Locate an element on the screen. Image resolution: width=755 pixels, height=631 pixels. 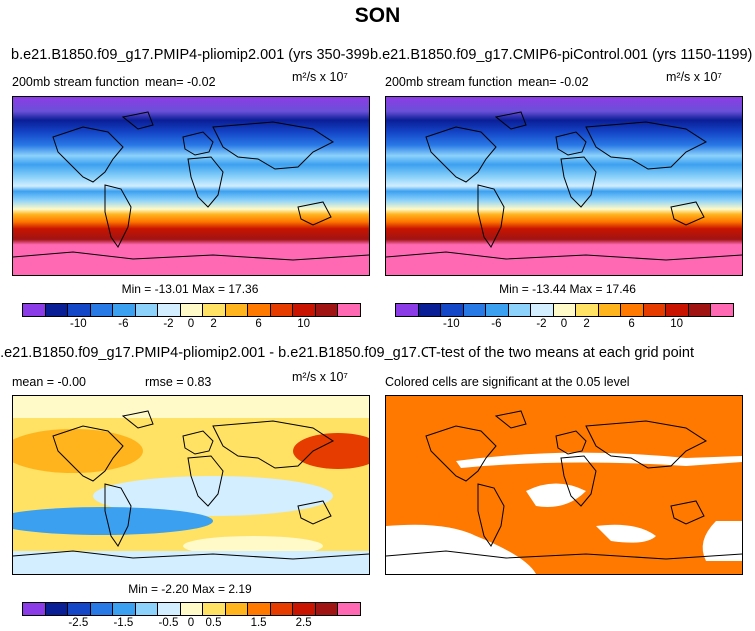
diff-map is located at coordinates (191, 485).